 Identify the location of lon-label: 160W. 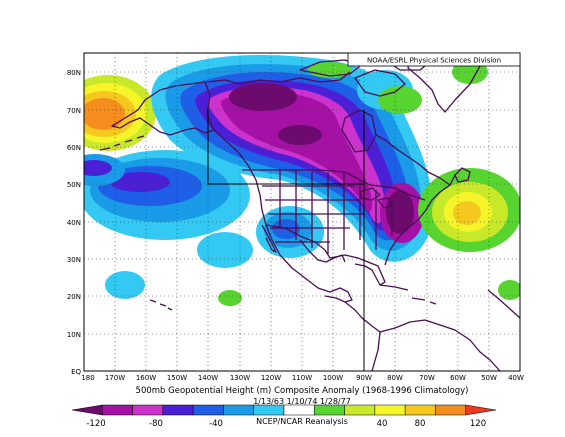
(146, 378).